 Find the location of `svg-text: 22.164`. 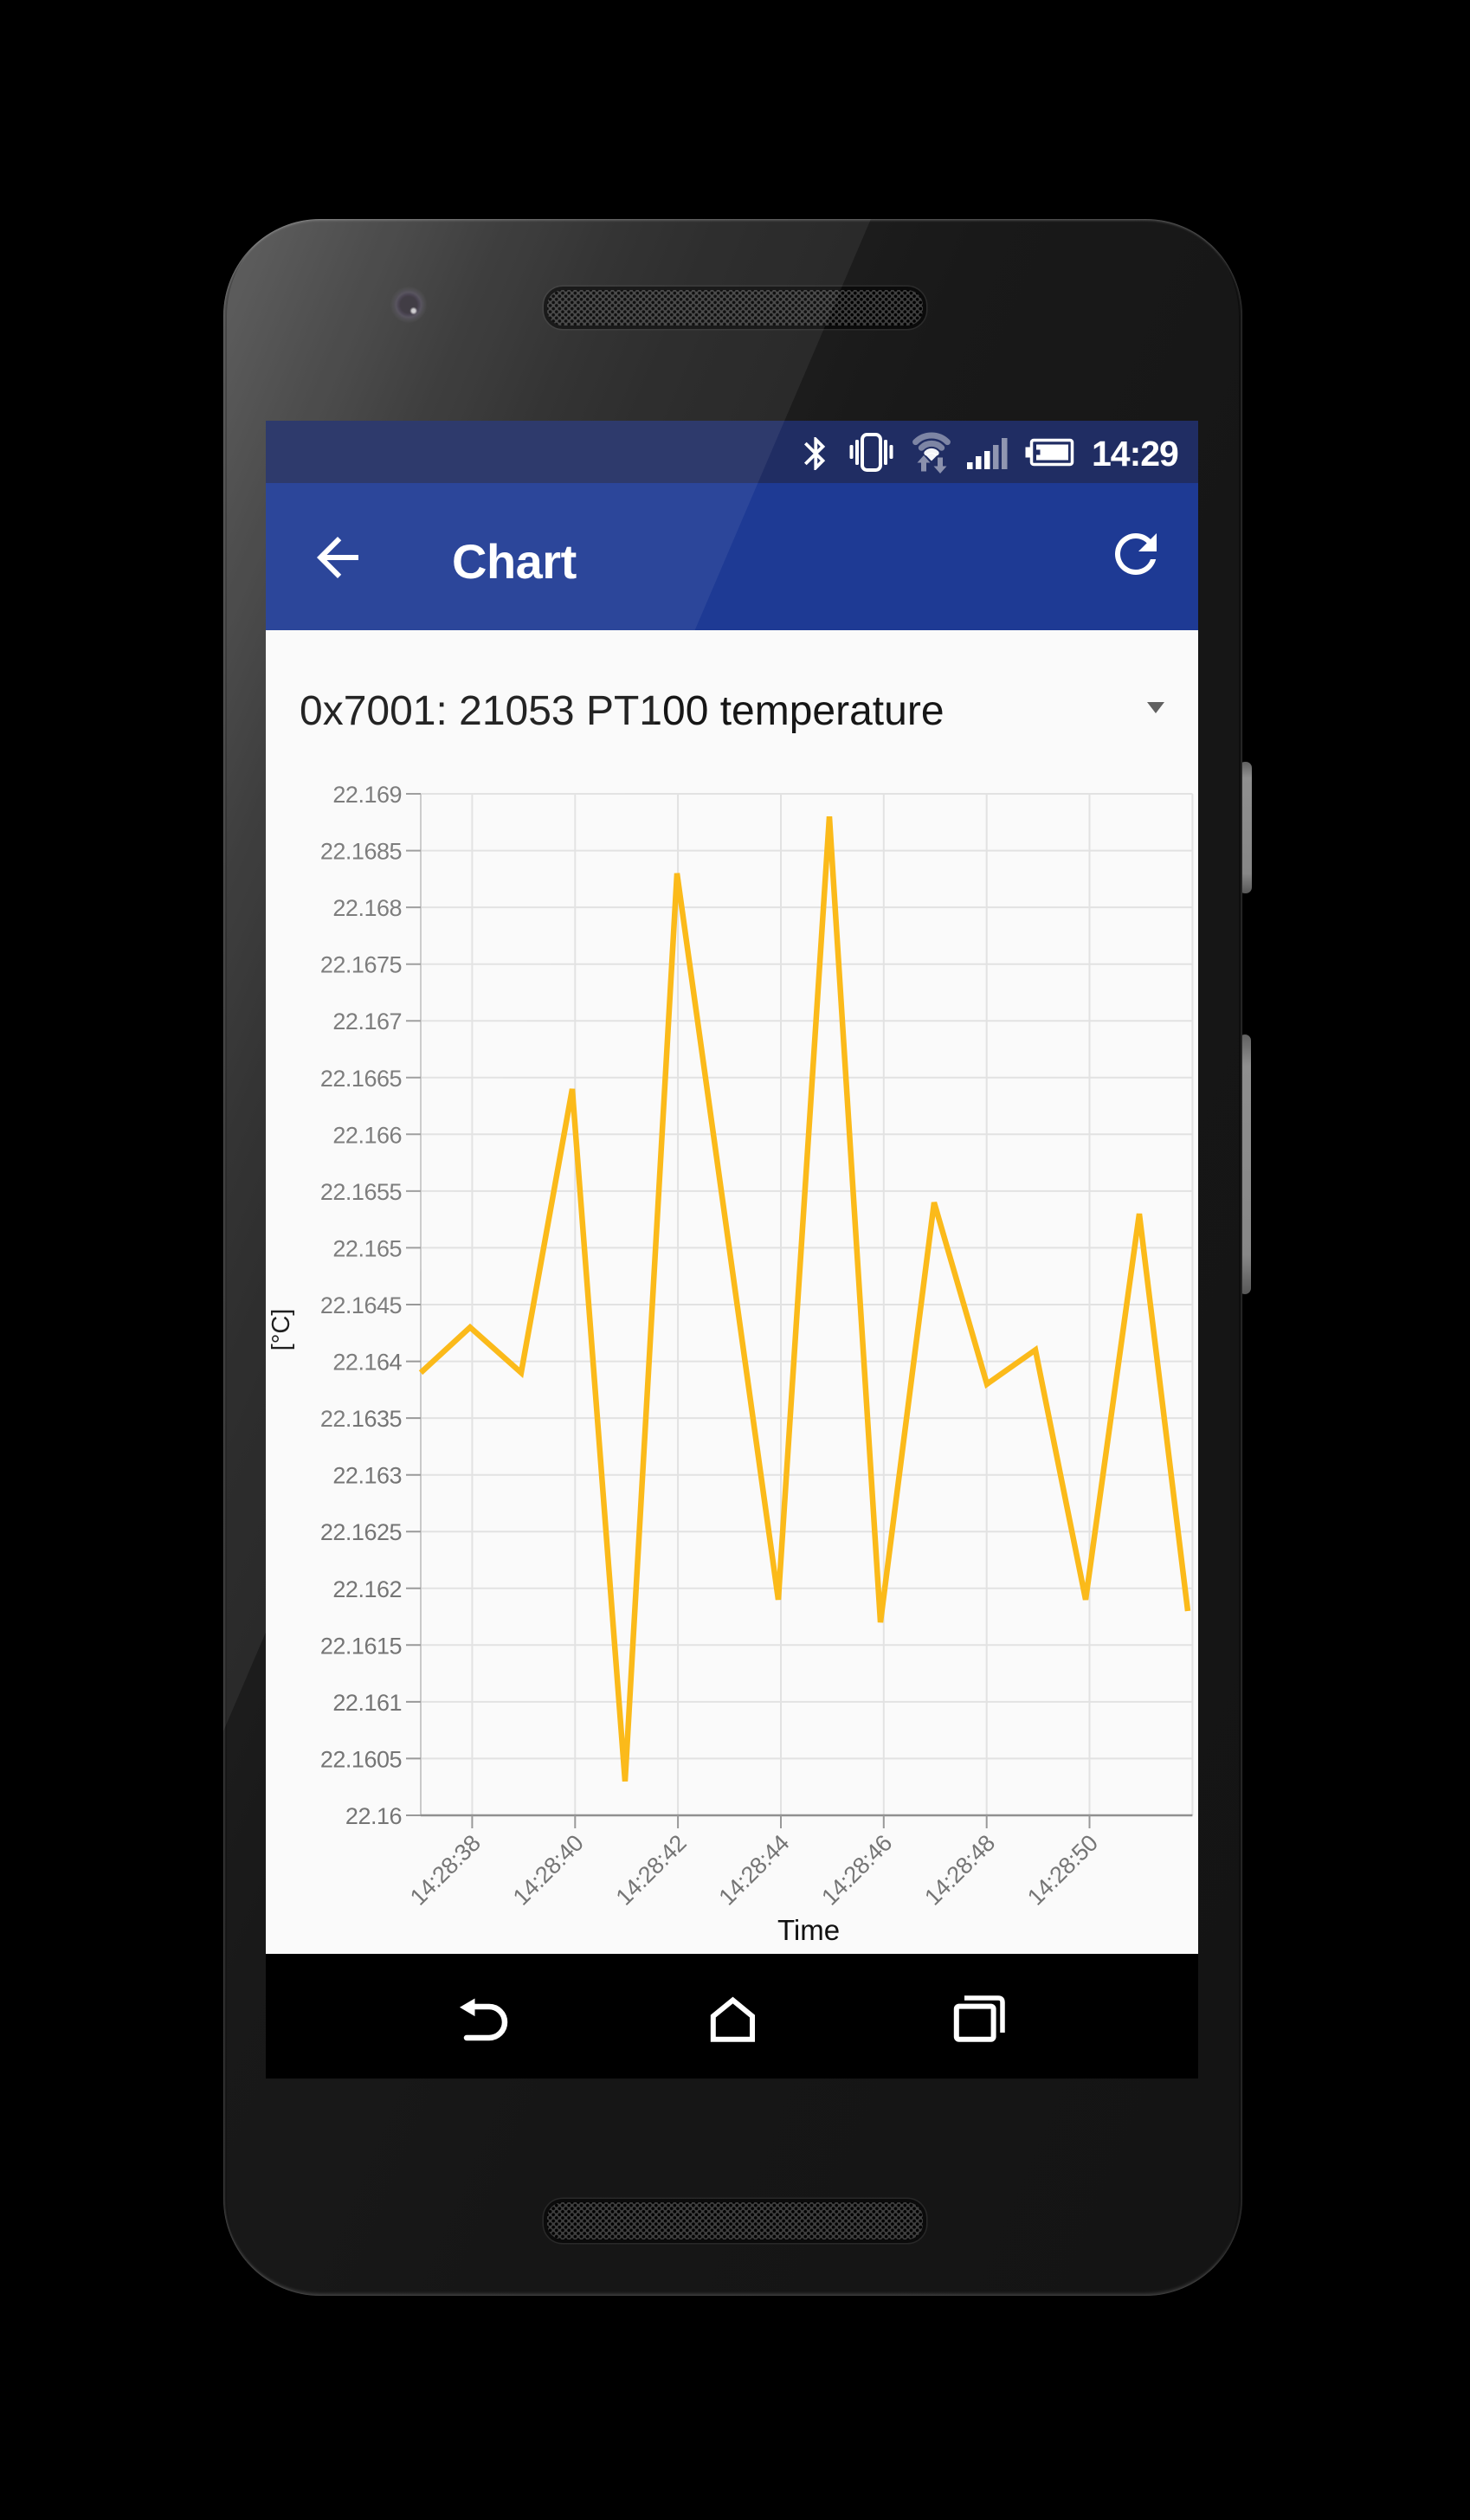

svg-text: 22.164 is located at coordinates (367, 1363).